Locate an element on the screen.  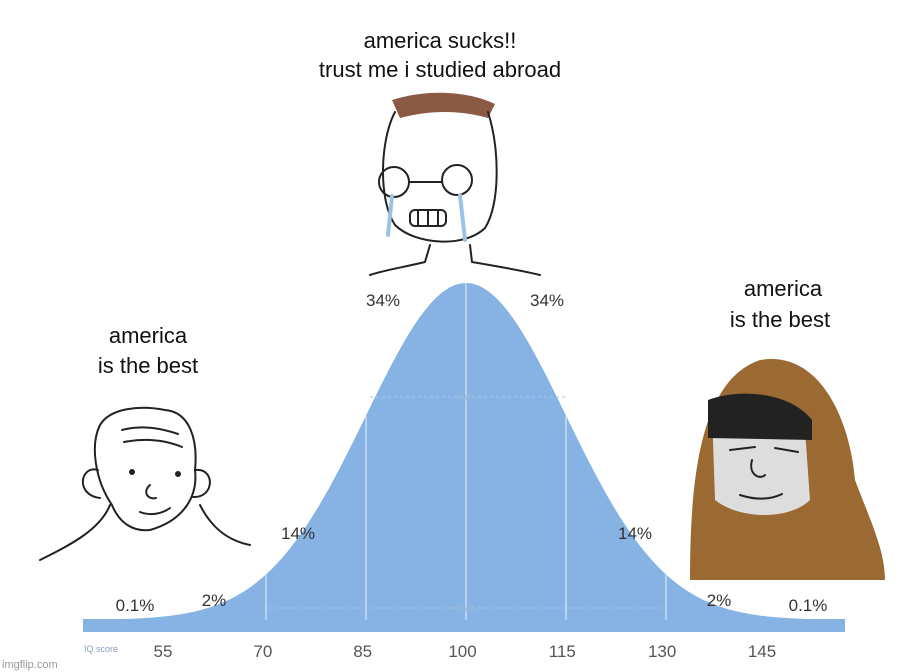
caption: america sucks!! is located at coordinates (440, 40).